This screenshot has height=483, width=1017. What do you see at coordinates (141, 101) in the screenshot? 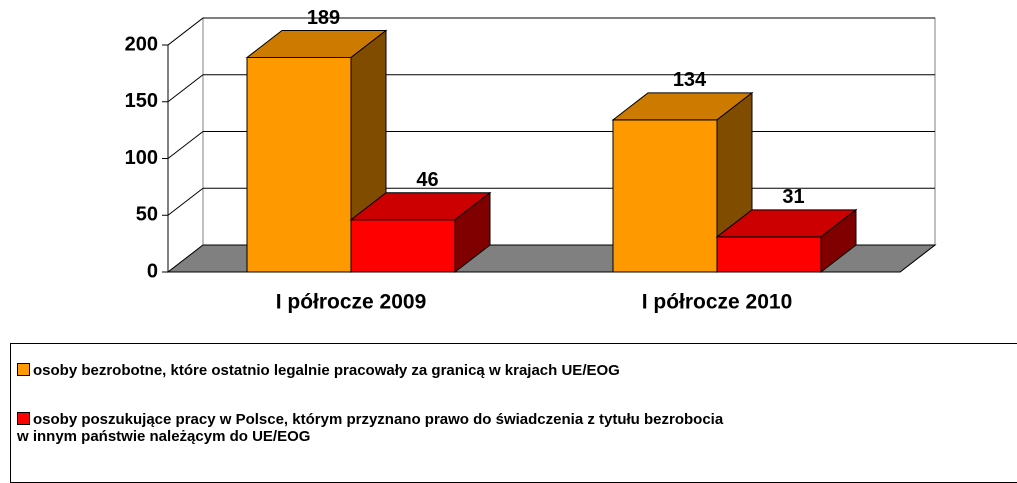
I see `y-tick-label: 150` at bounding box center [141, 101].